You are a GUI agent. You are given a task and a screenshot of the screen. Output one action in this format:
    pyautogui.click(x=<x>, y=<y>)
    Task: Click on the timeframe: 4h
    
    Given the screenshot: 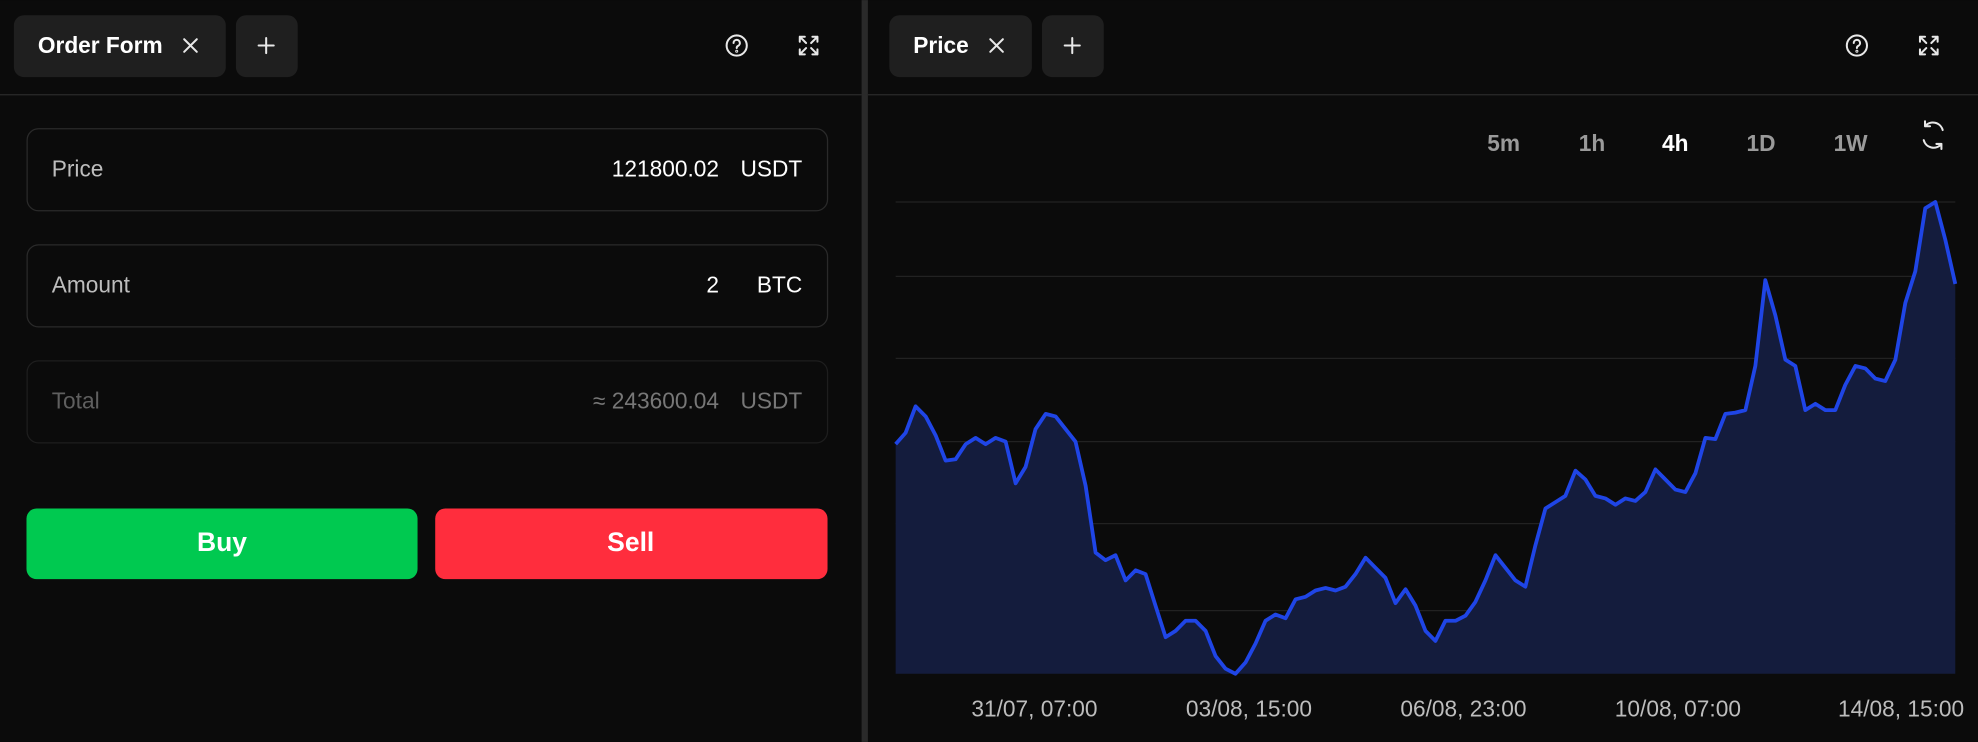 What is the action you would take?
    pyautogui.click(x=1675, y=143)
    